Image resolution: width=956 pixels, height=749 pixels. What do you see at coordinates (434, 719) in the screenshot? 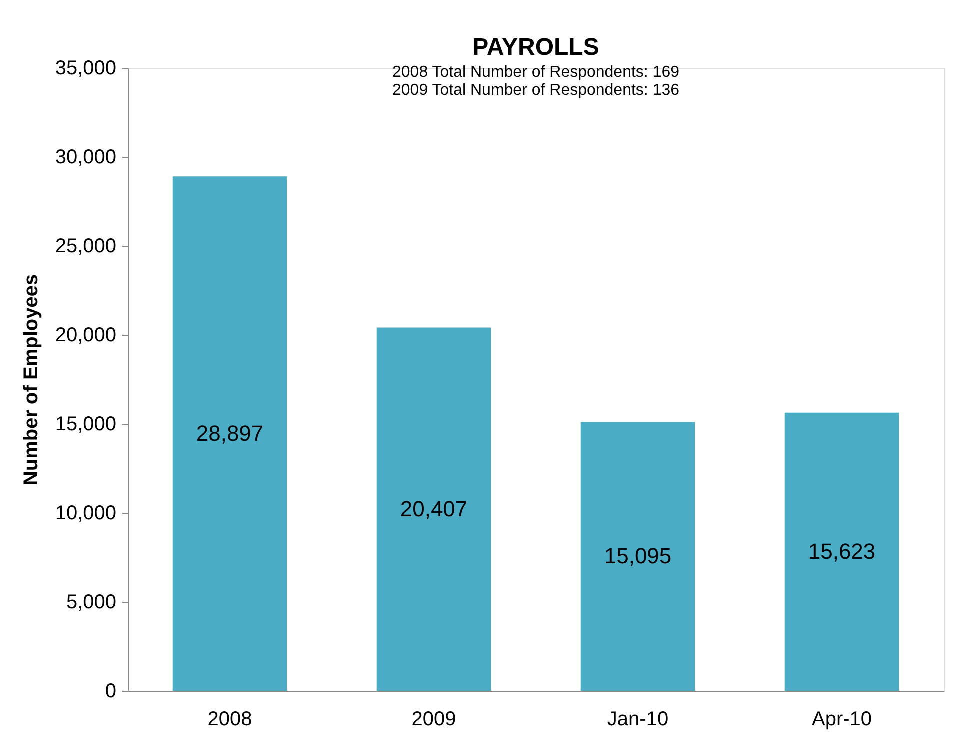
I see `x-tick-label: 2009` at bounding box center [434, 719].